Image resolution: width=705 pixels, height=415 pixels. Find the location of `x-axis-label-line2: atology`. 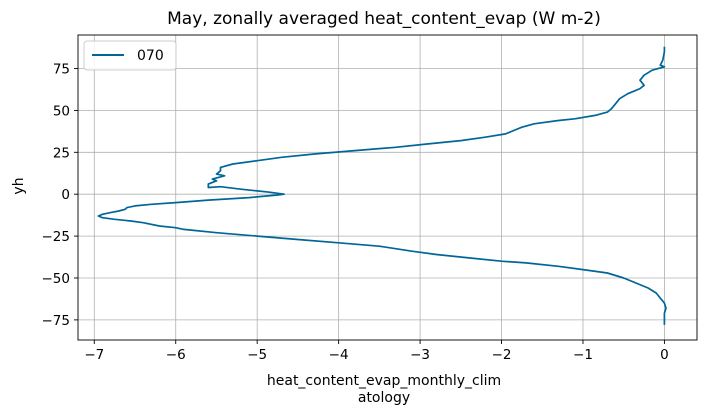

x-axis-label-line2: atology is located at coordinates (384, 398).